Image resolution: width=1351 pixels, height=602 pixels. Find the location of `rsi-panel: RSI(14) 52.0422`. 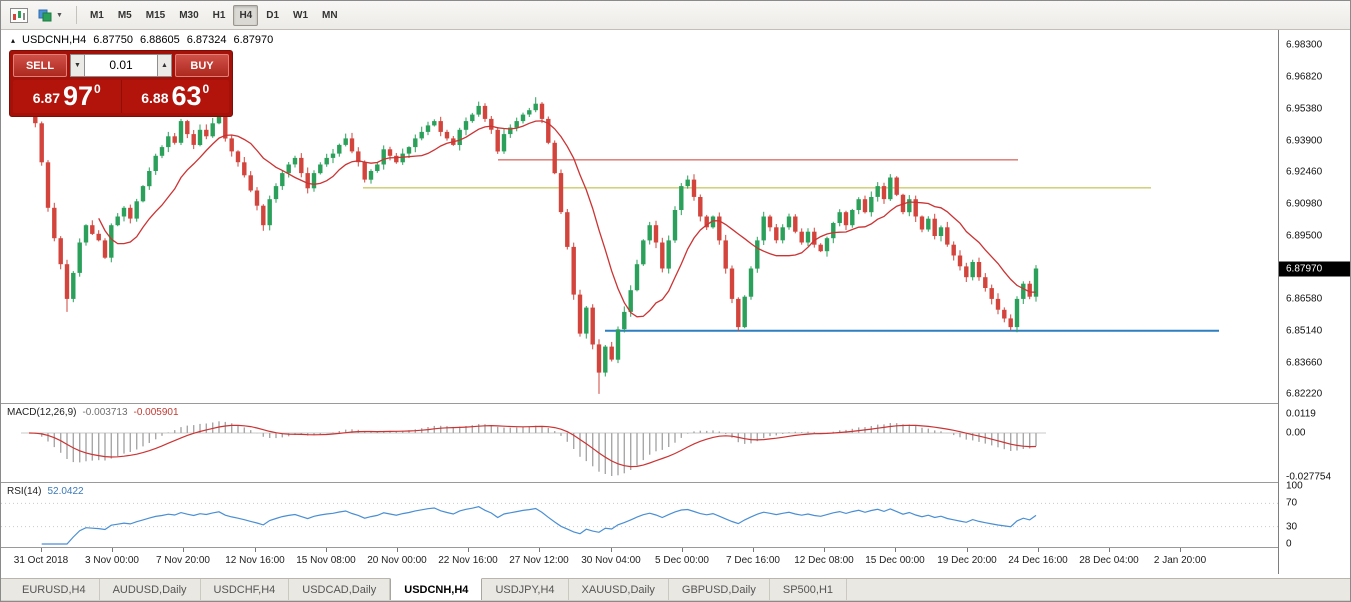

rsi-panel: RSI(14) 52.0422 is located at coordinates (639, 515).